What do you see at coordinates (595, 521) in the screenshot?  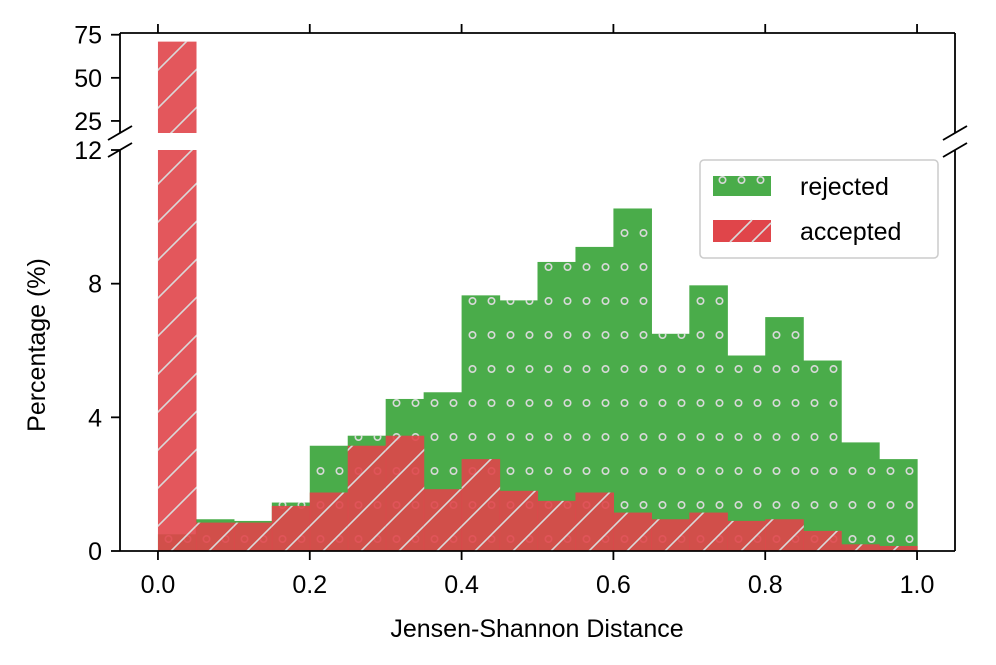 I see `bar-accepted-11-hatch` at bounding box center [595, 521].